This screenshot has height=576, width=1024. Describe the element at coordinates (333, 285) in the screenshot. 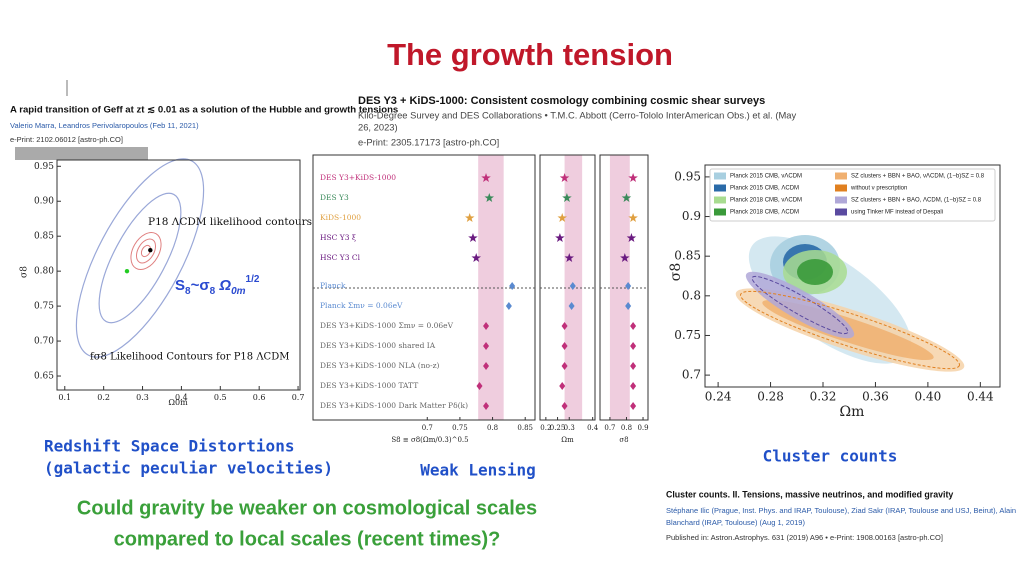

I see `row-label: Planck` at that location.